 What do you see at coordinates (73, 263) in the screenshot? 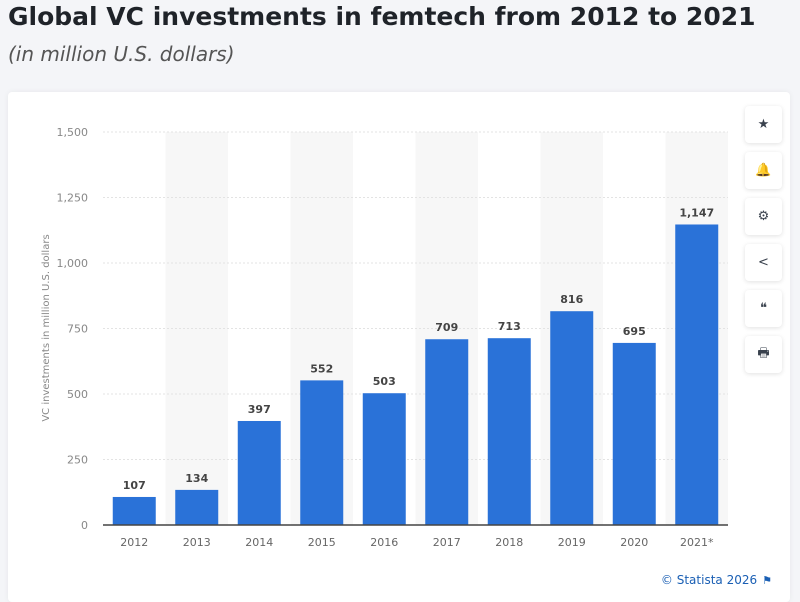
I see `y-tick-label: 1,000` at bounding box center [73, 263].